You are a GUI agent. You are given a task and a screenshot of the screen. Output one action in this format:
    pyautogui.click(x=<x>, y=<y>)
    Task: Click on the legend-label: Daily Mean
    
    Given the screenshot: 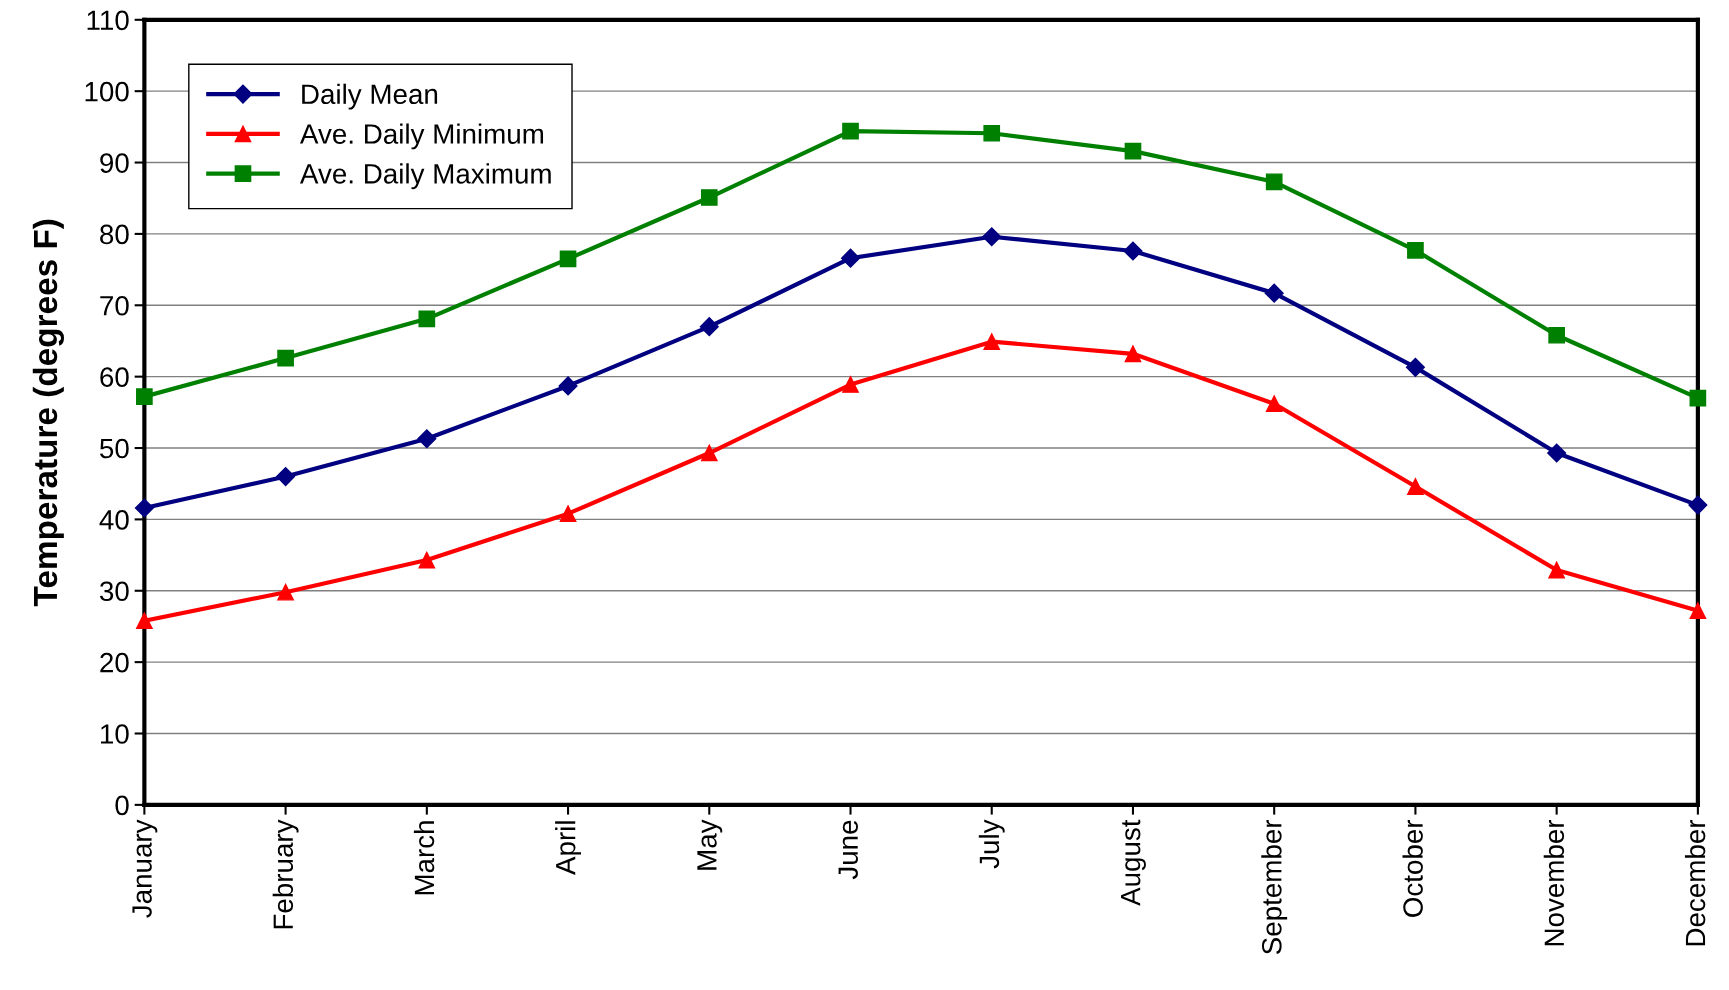 What is the action you would take?
    pyautogui.click(x=370, y=96)
    